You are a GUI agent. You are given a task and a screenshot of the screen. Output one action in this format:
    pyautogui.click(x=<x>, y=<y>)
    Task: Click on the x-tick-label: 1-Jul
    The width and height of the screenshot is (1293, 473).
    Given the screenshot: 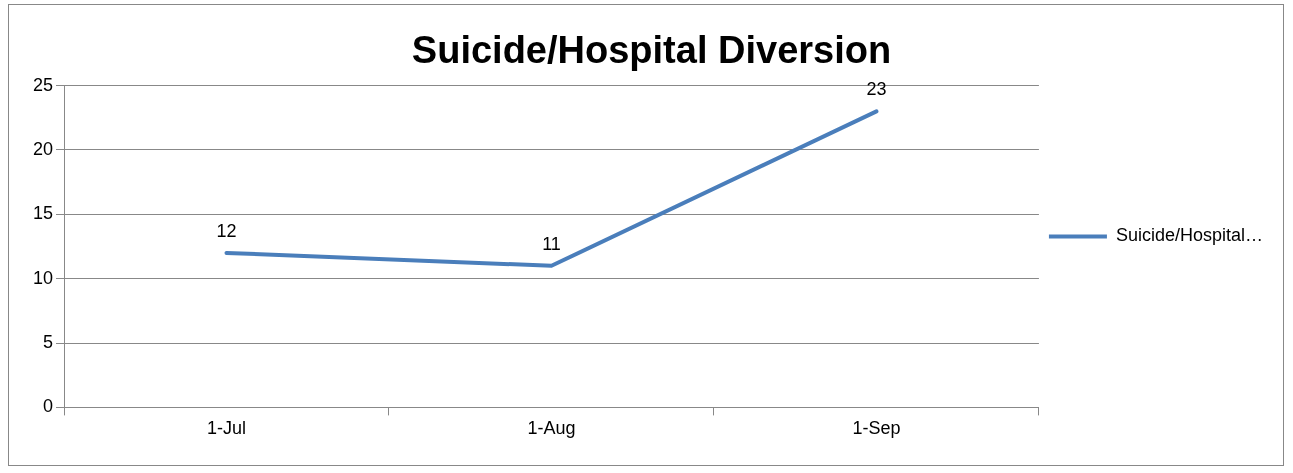 What is the action you would take?
    pyautogui.click(x=227, y=428)
    